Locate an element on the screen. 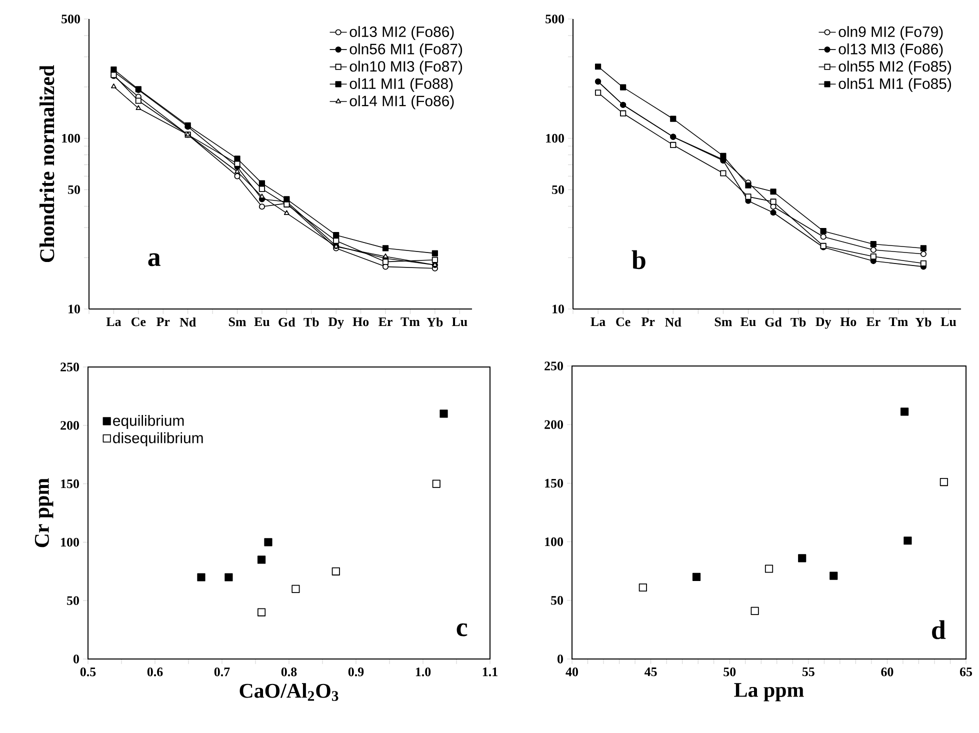 The width and height of the screenshot is (979, 733). legend-label: ol13 MI3 (Fo86) is located at coordinates (890, 50).